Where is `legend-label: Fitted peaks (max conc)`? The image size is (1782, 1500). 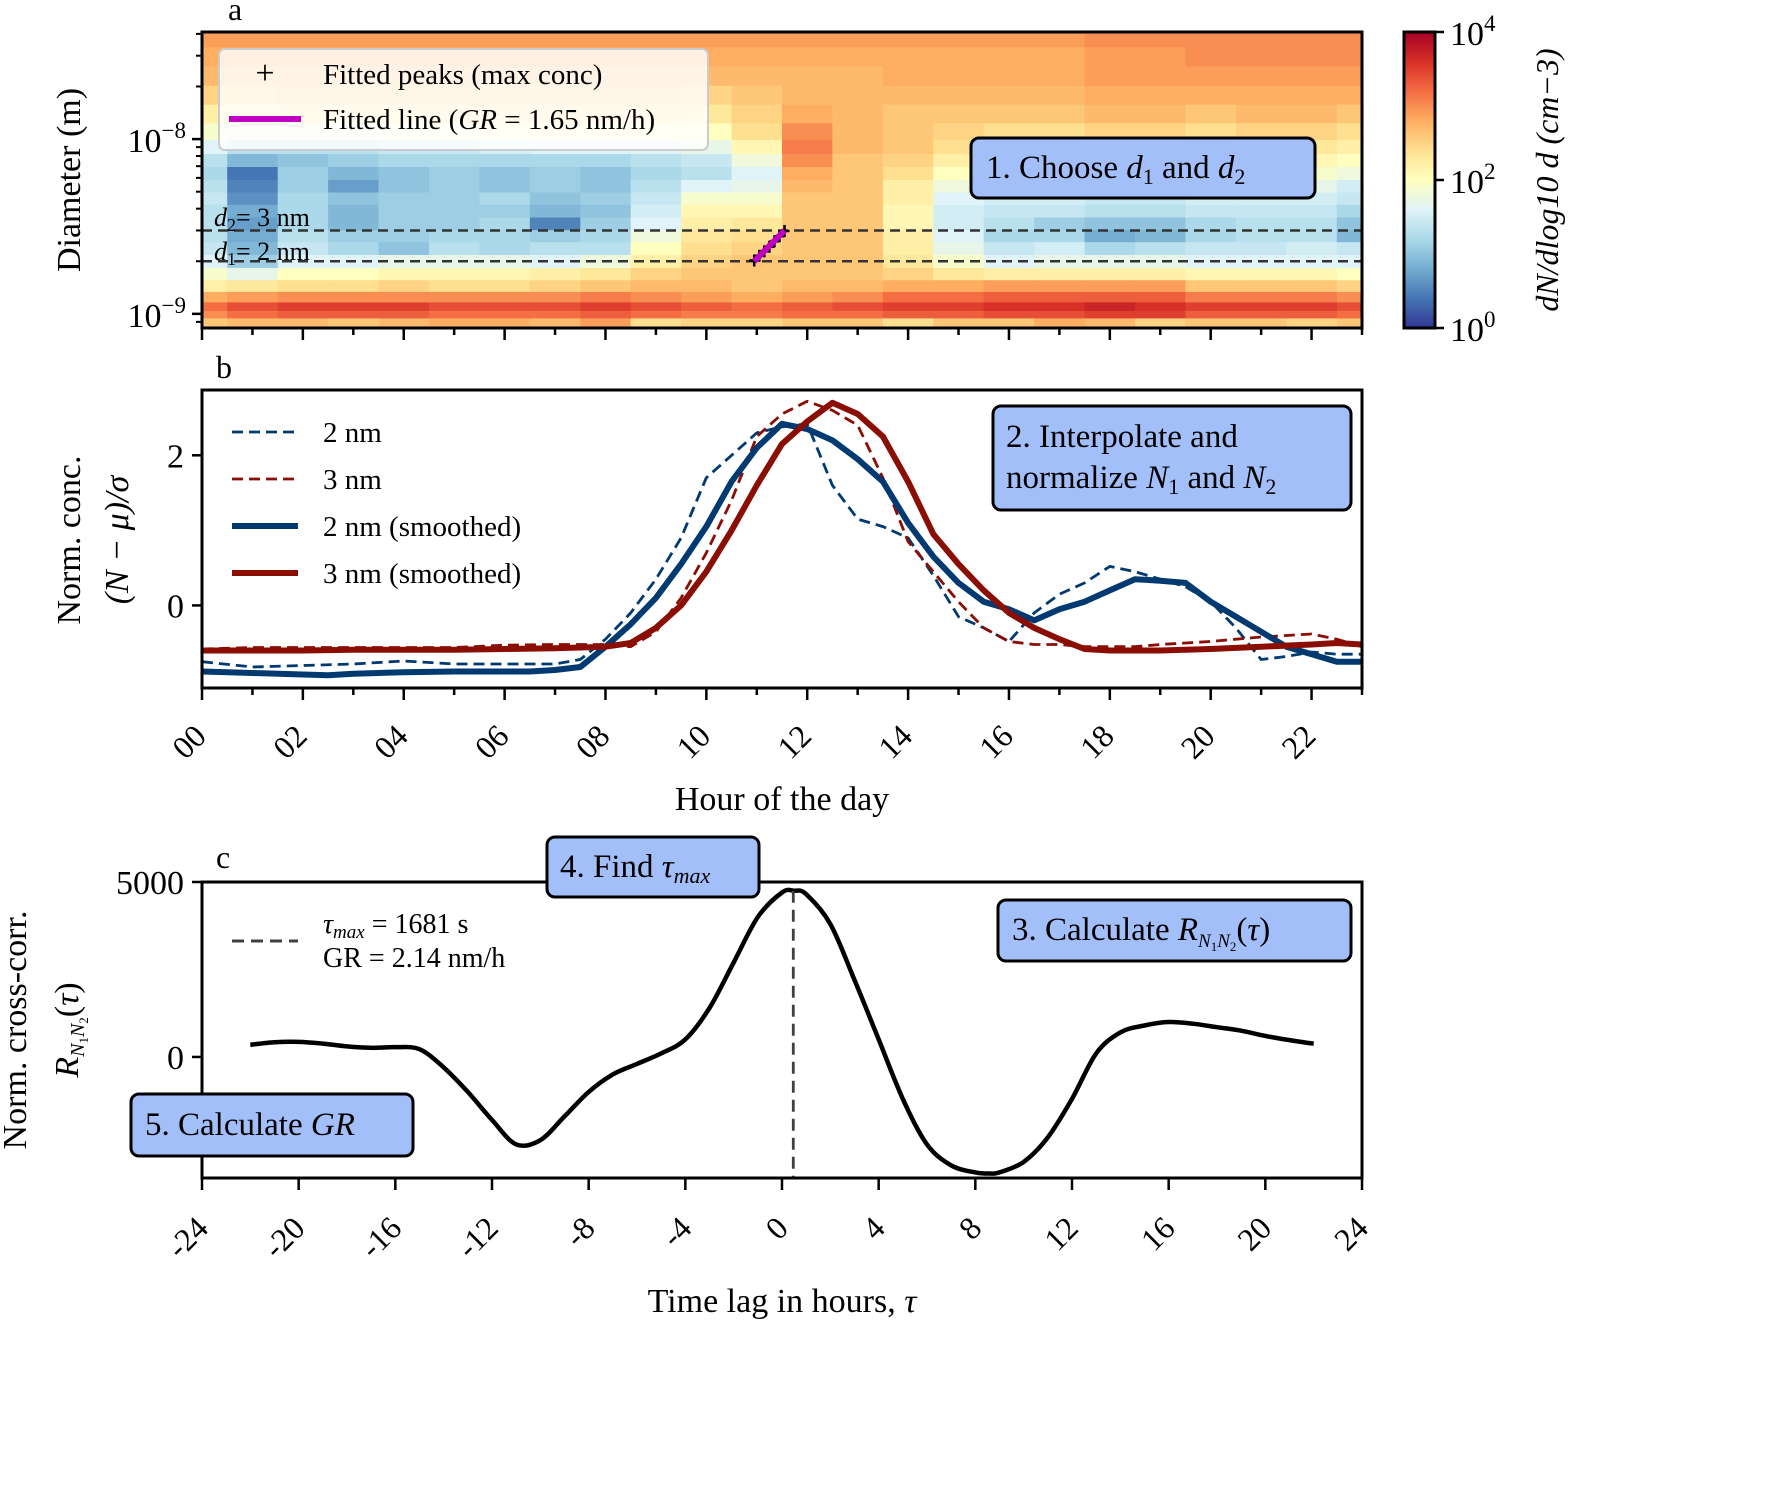 legend-label: Fitted peaks (max conc) is located at coordinates (462, 75).